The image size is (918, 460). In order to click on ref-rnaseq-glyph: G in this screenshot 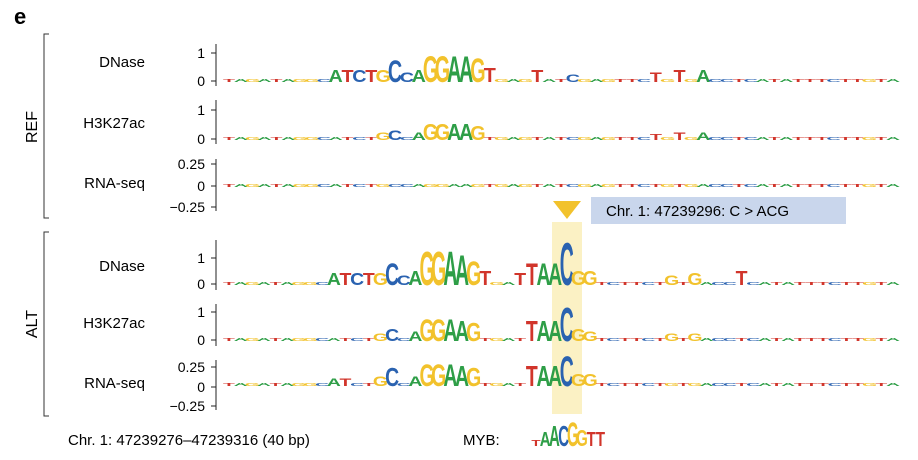, I will do `click(667, 185)`.